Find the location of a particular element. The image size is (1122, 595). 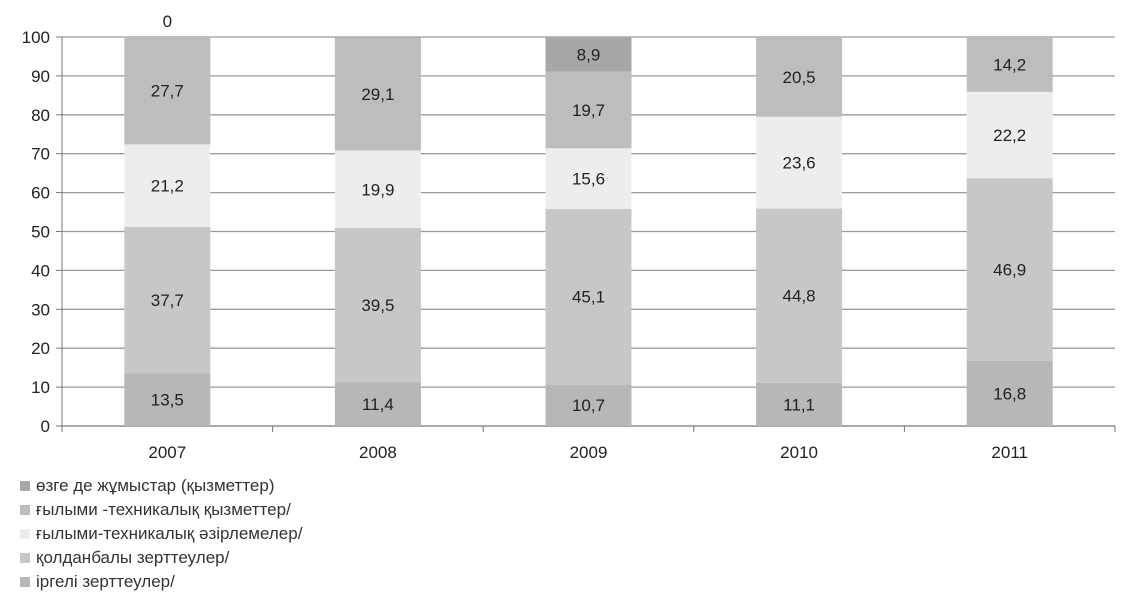

data-label: 21,2 is located at coordinates (167, 186).